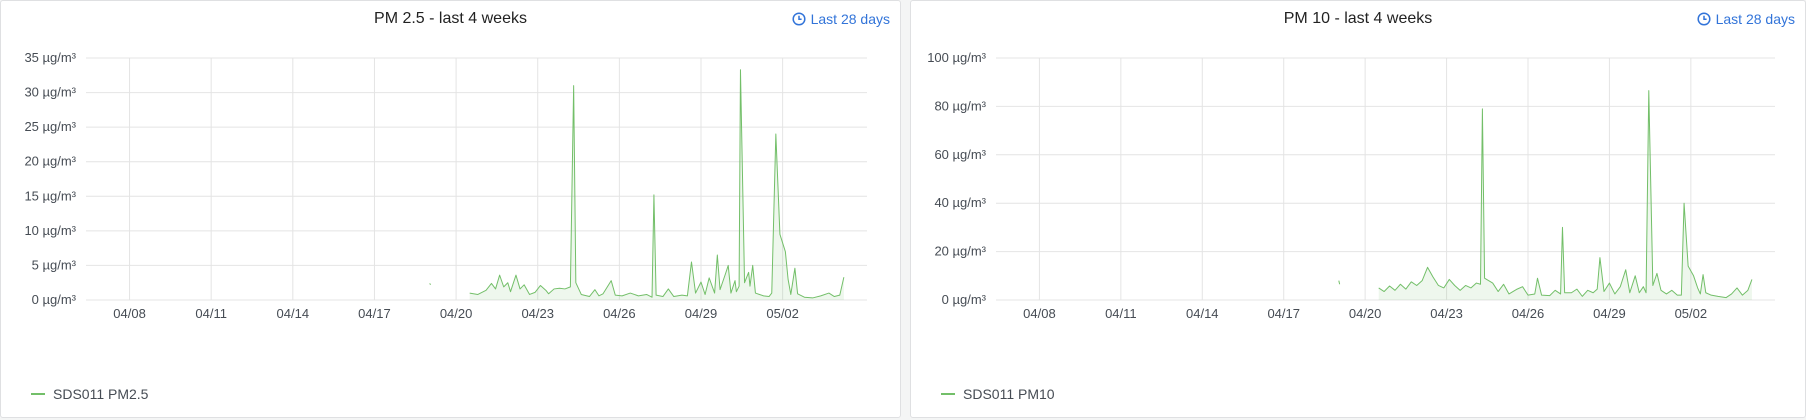  Describe the element at coordinates (1358, 18) in the screenshot. I see `panel-title: PM 10 - last 4 weeks` at that location.